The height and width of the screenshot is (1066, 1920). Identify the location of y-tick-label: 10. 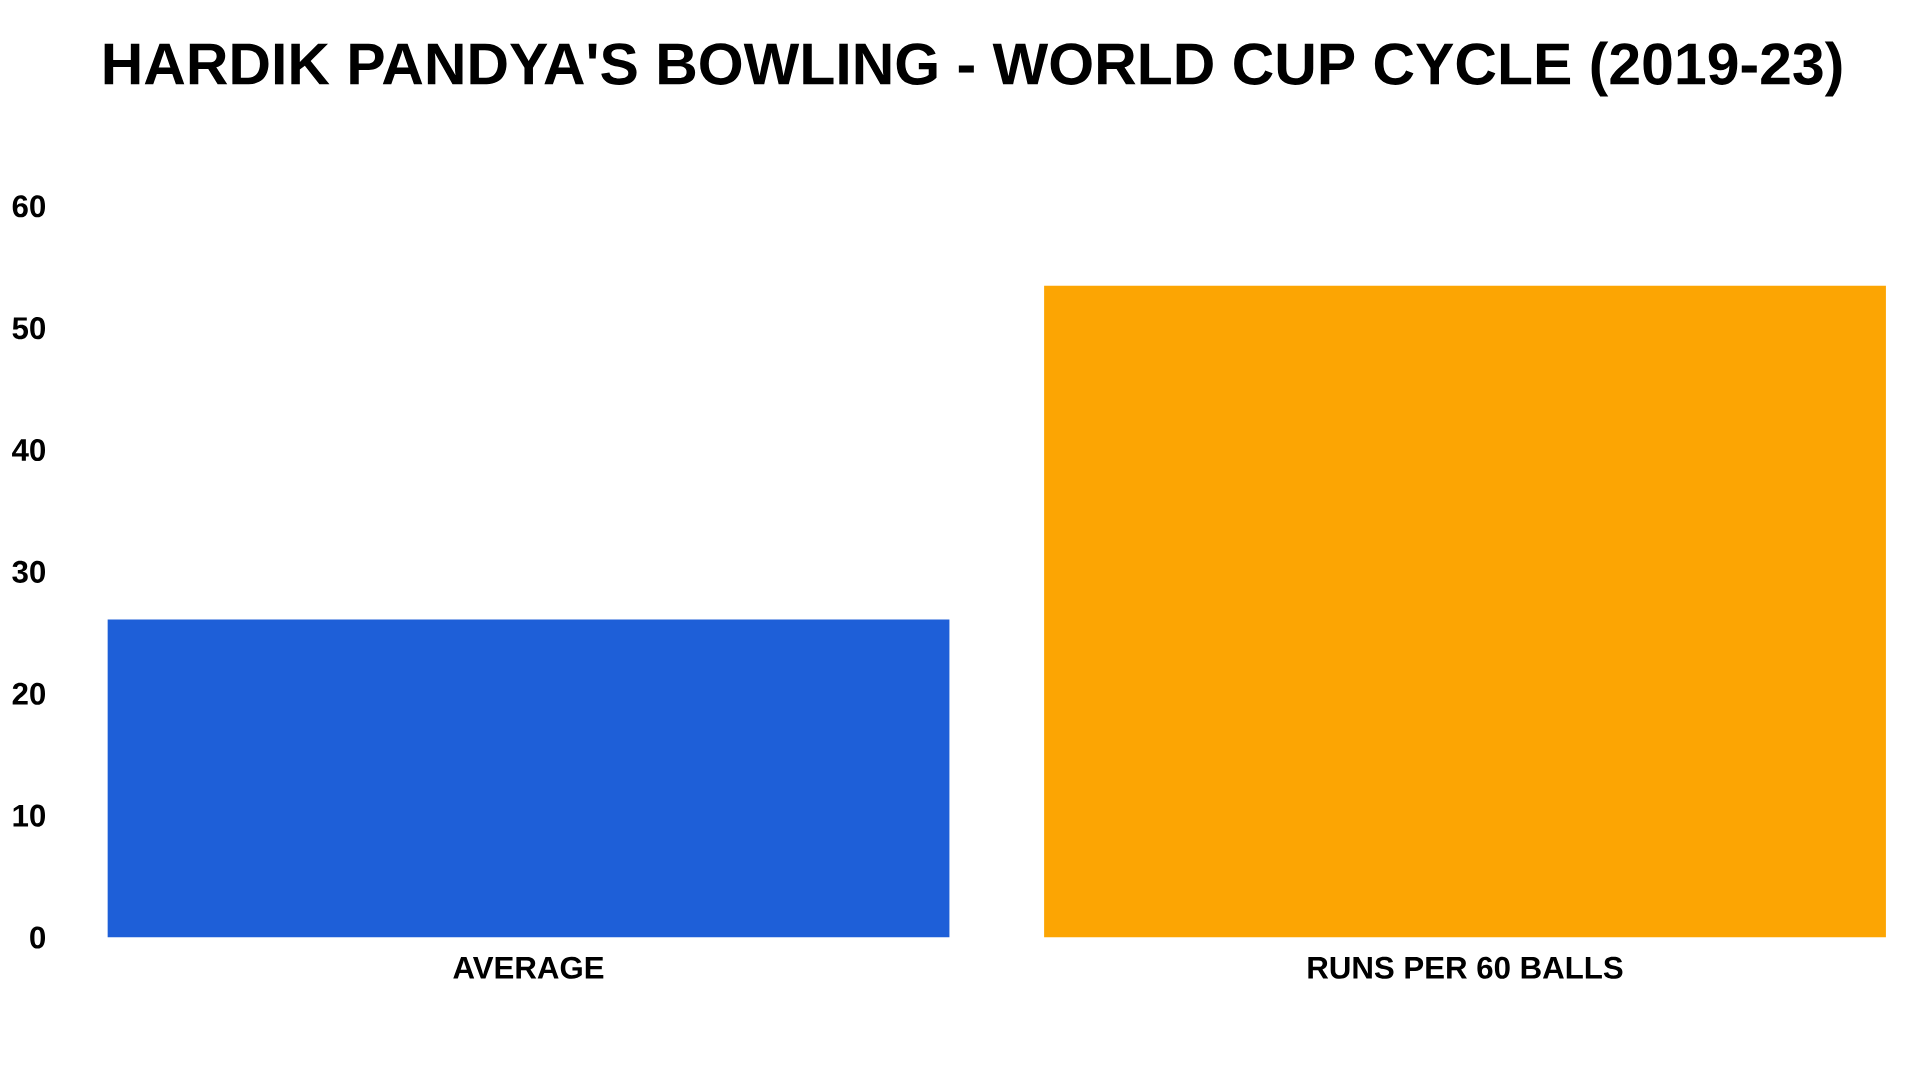
(29, 815).